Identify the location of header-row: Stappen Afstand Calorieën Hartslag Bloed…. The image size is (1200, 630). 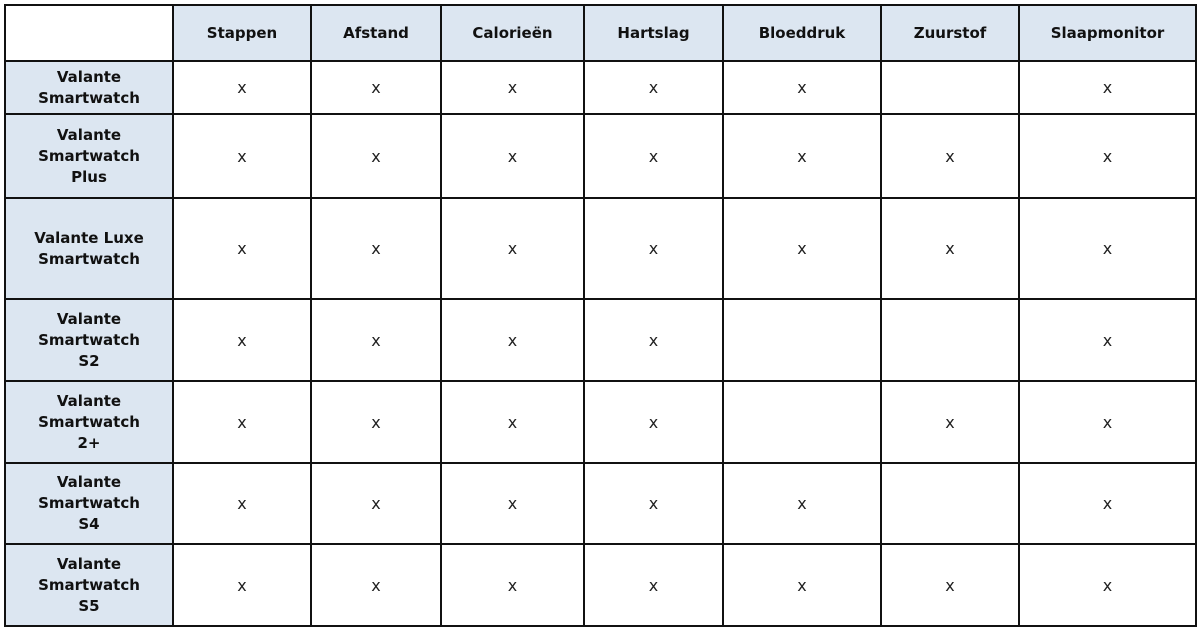
(600, 33).